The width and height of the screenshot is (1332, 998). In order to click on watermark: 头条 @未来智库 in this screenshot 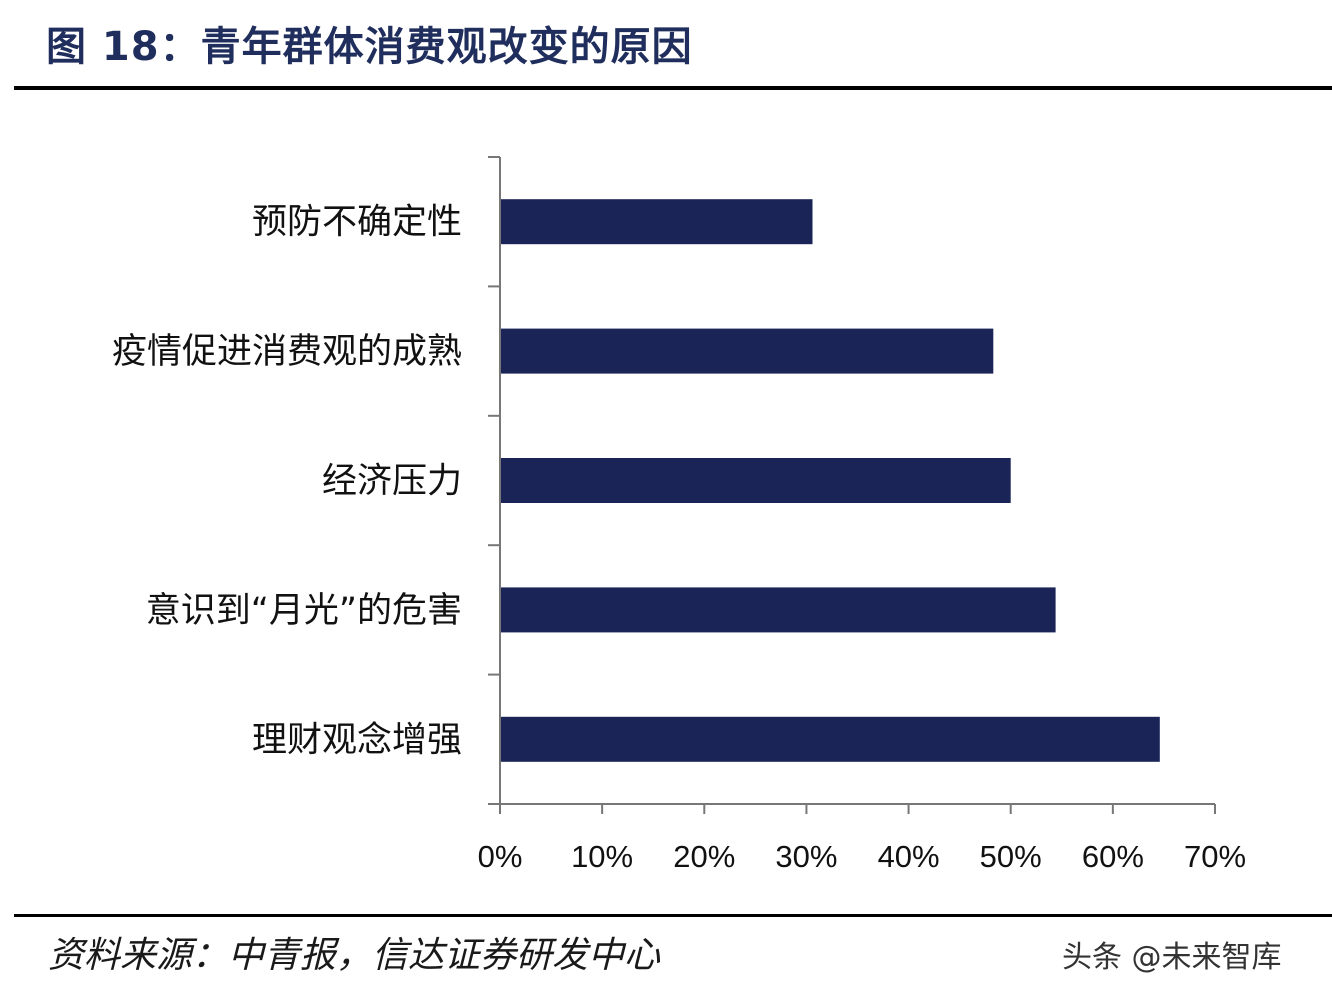, I will do `click(1172, 957)`.